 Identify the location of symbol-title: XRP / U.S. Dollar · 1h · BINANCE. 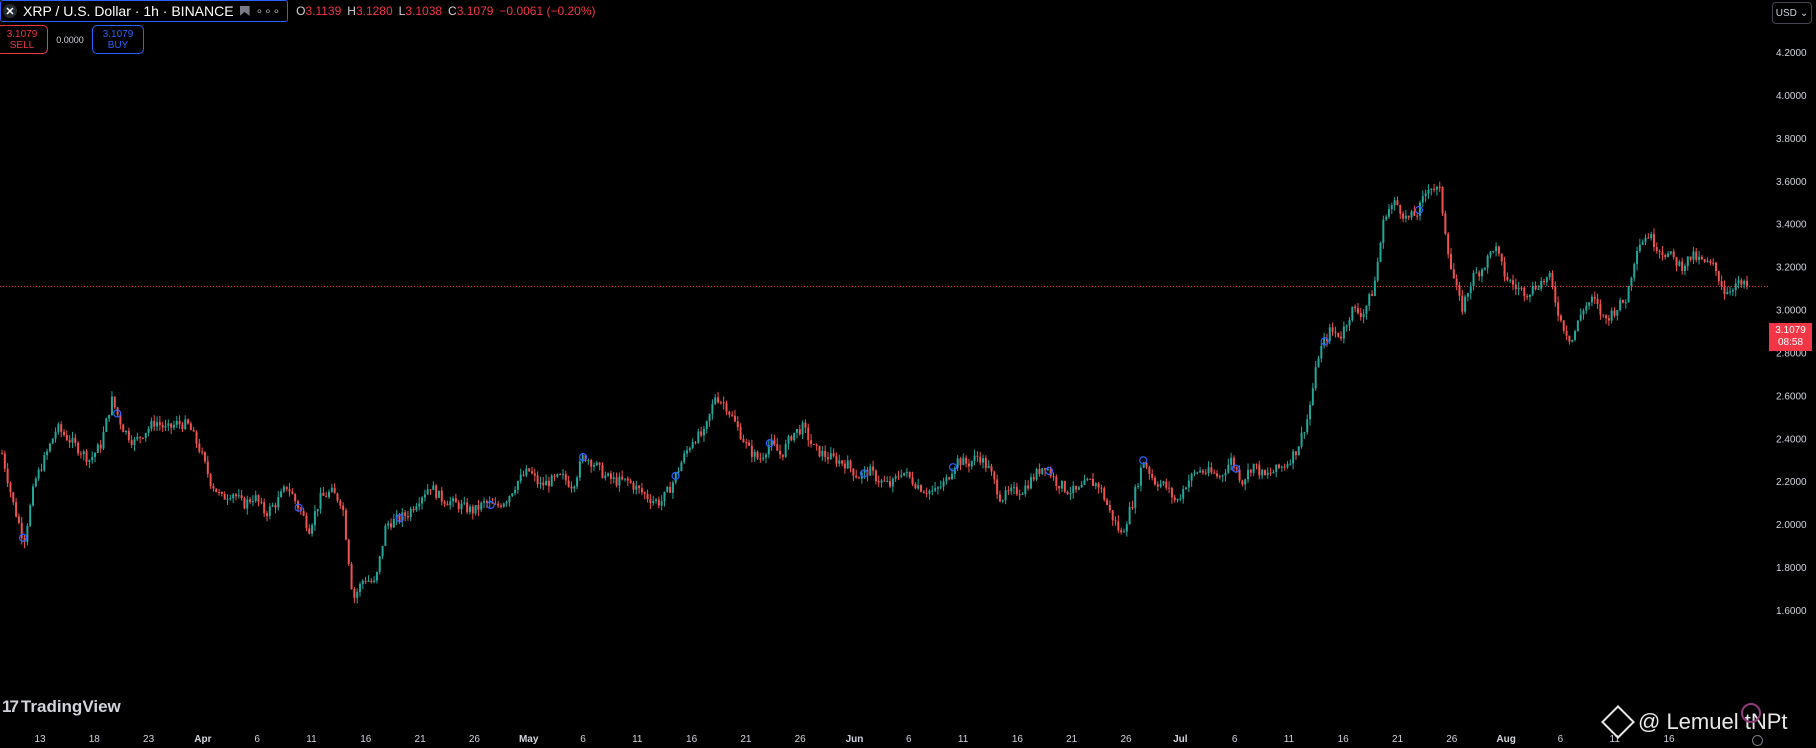
(128, 11).